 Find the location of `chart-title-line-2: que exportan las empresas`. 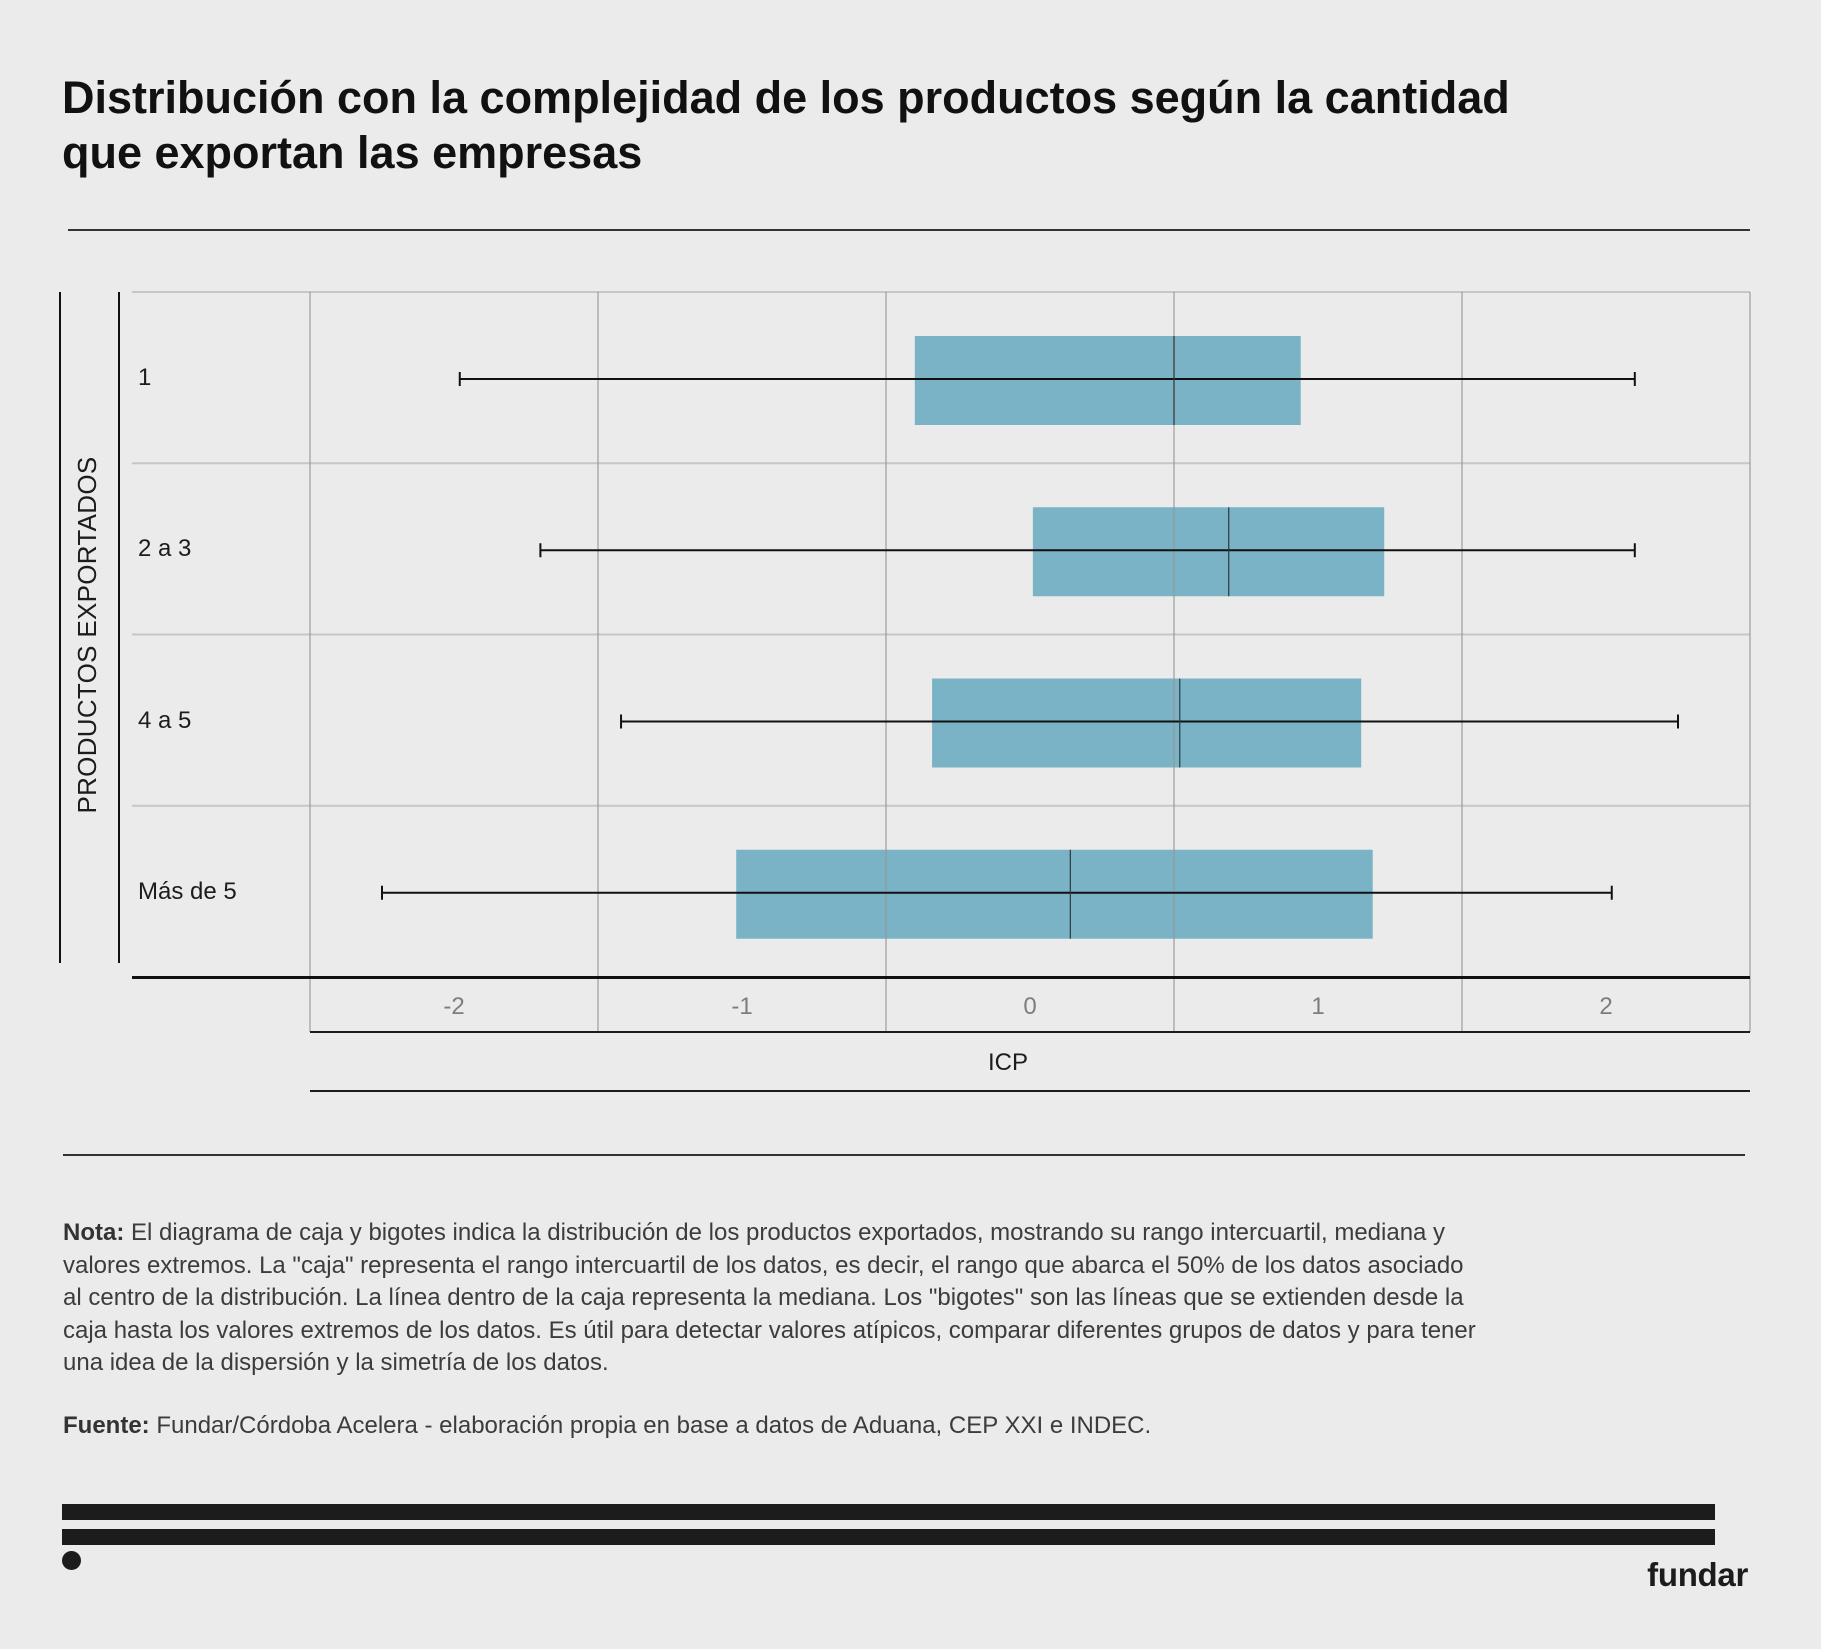

chart-title-line-2: que exportan las empresas is located at coordinates (352, 152).